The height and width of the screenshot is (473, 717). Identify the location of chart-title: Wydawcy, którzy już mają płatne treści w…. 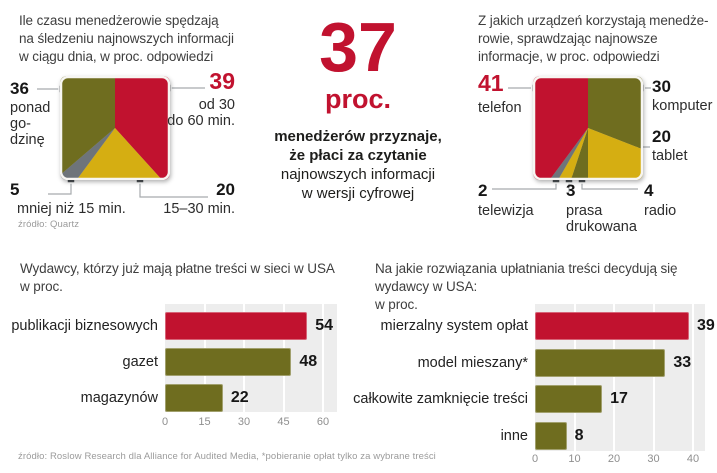
(177, 277).